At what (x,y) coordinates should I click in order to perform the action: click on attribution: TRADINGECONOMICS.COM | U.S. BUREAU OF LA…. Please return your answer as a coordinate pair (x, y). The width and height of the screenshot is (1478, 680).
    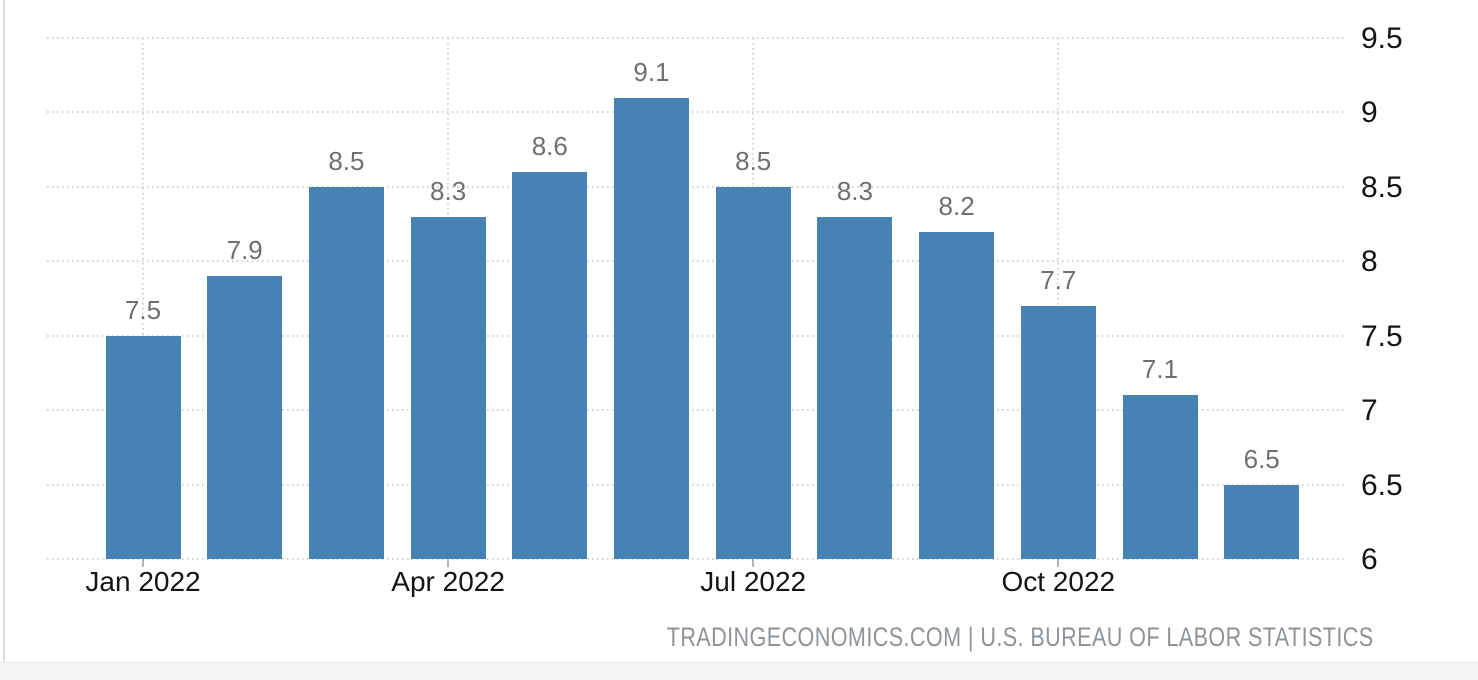
    Looking at the image, I should click on (1020, 637).